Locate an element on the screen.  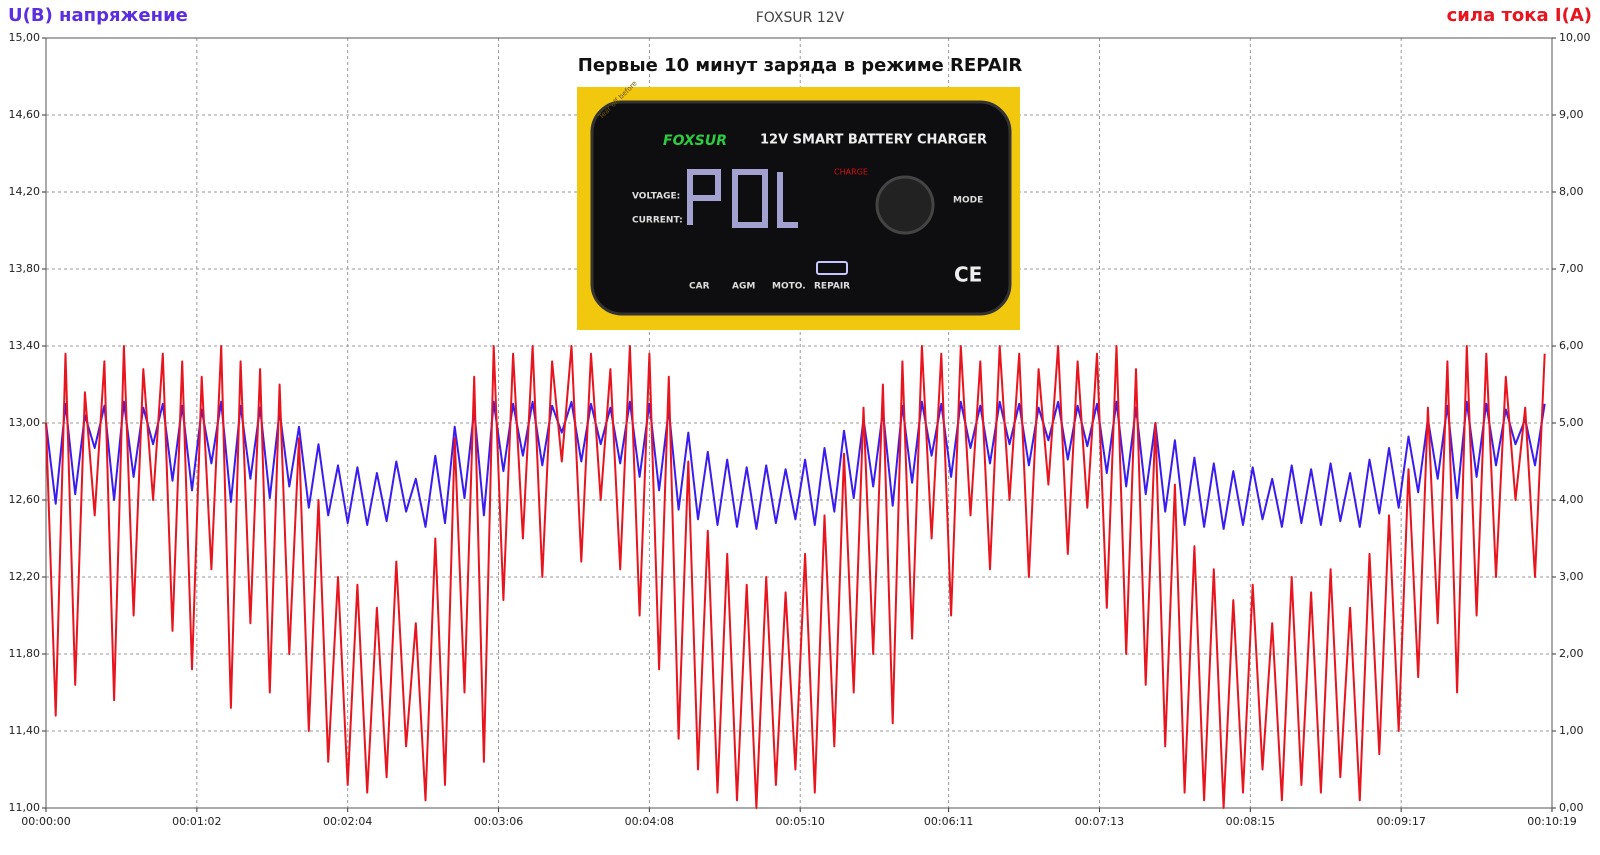
y-tick-label: 12,20 is located at coordinates (25, 576).